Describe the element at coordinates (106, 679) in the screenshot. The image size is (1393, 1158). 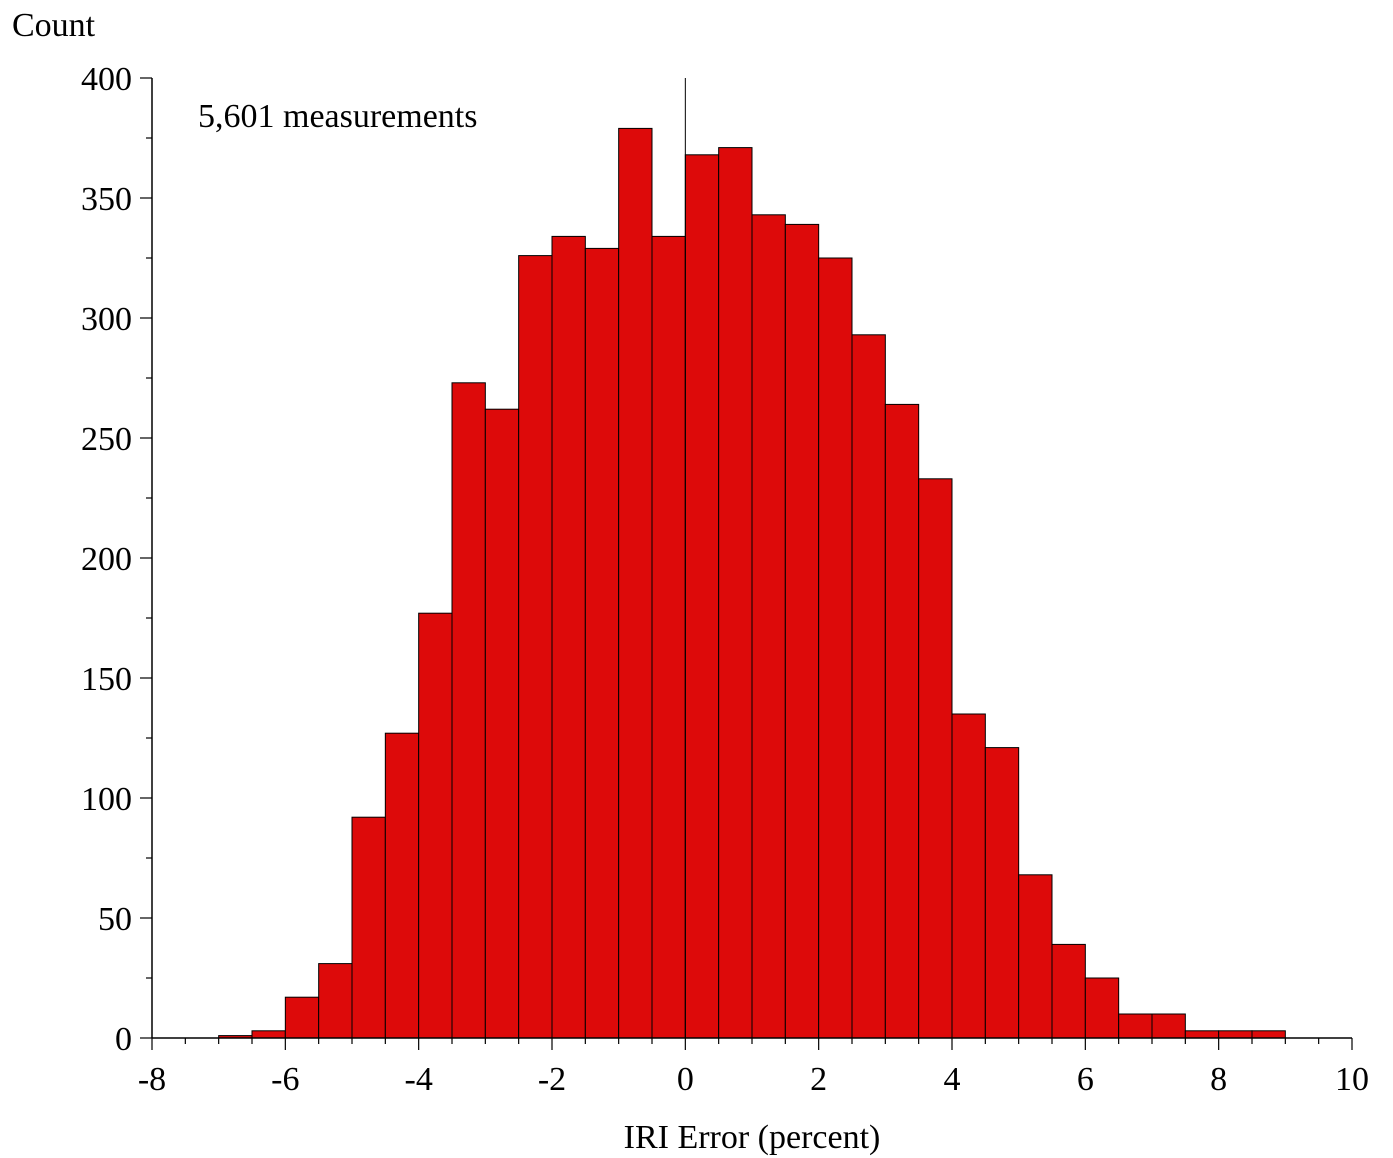
I see `y-tick-label: 150` at that location.